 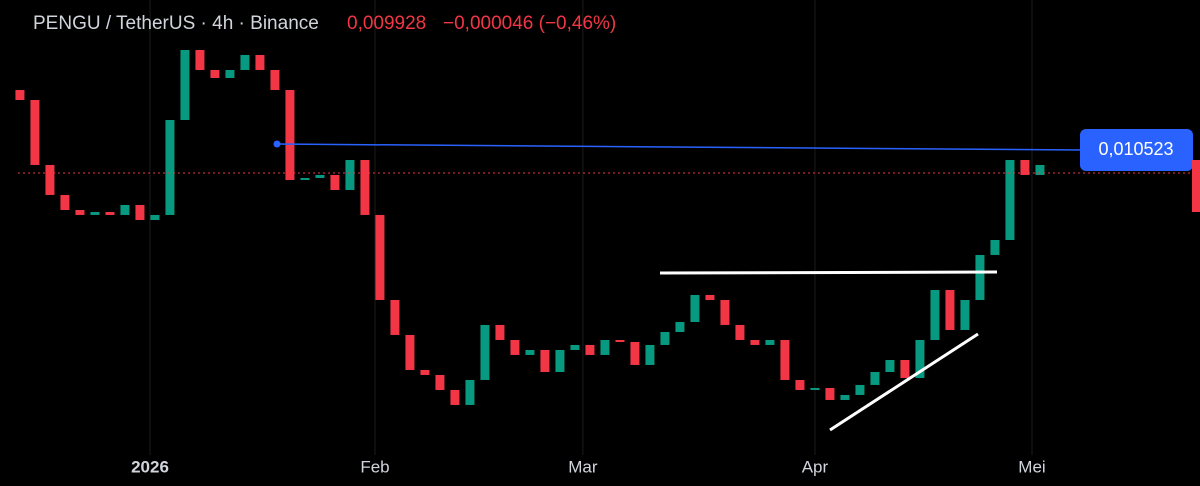 What do you see at coordinates (150, 466) in the screenshot?
I see `x-tick-label: 2026` at bounding box center [150, 466].